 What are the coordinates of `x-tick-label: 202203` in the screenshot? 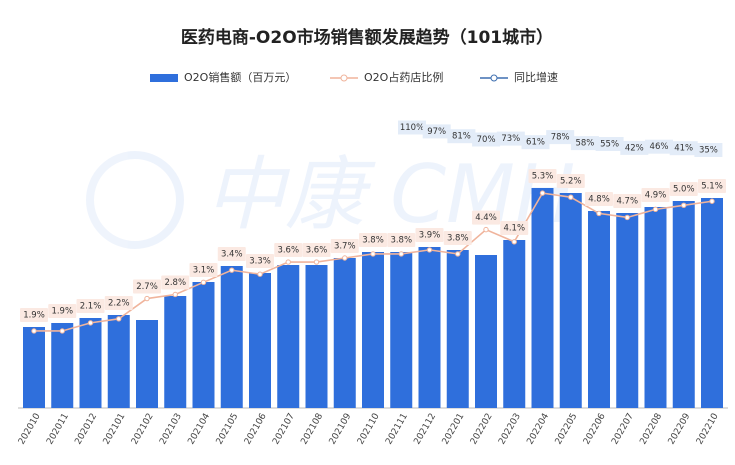 It's located at (510, 429).